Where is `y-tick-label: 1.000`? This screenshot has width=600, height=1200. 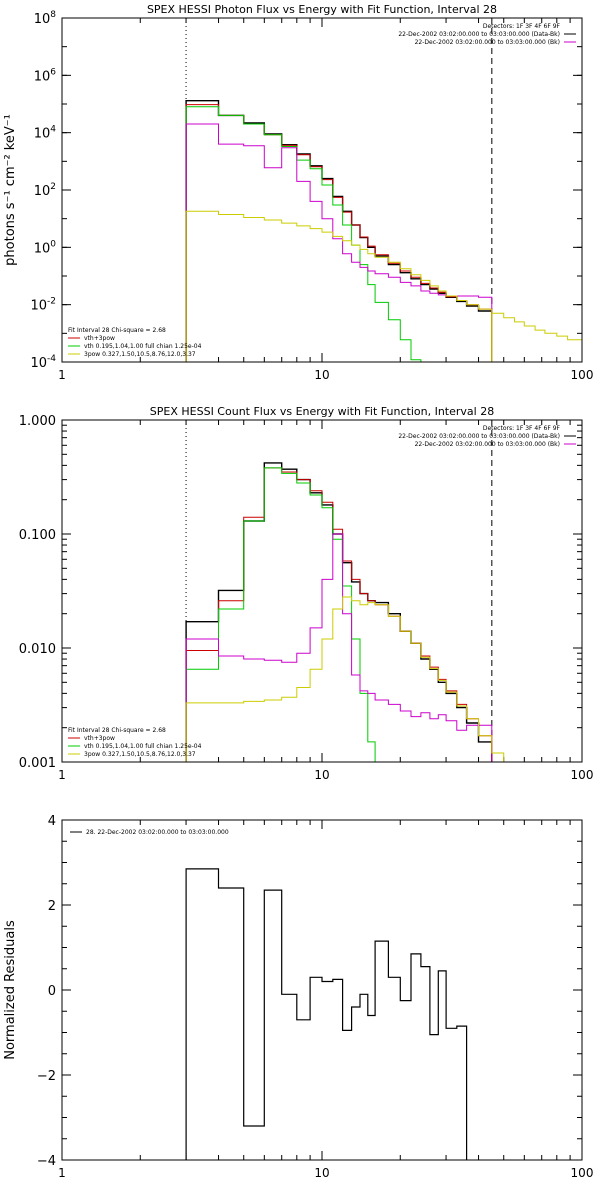
y-tick-label: 1.000 is located at coordinates (37, 421).